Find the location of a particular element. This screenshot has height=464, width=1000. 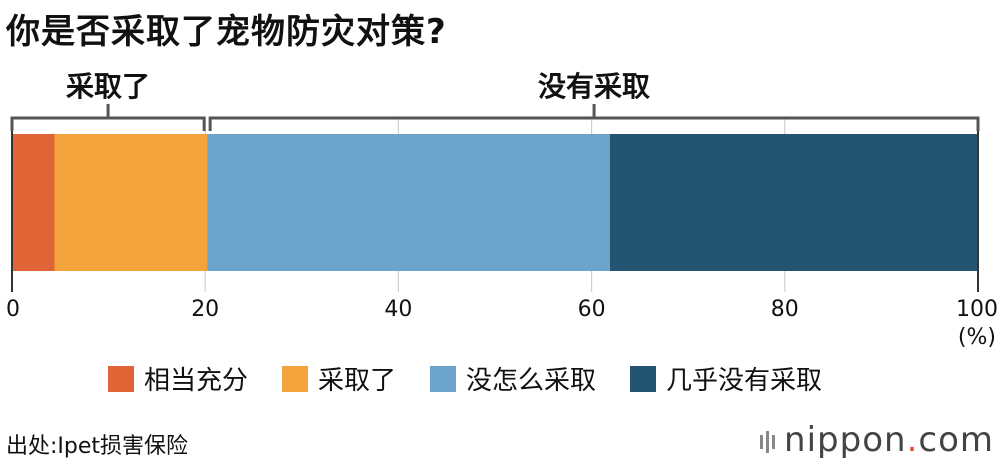

source-note: 出处:Ipet损害保险 is located at coordinates (97, 446).